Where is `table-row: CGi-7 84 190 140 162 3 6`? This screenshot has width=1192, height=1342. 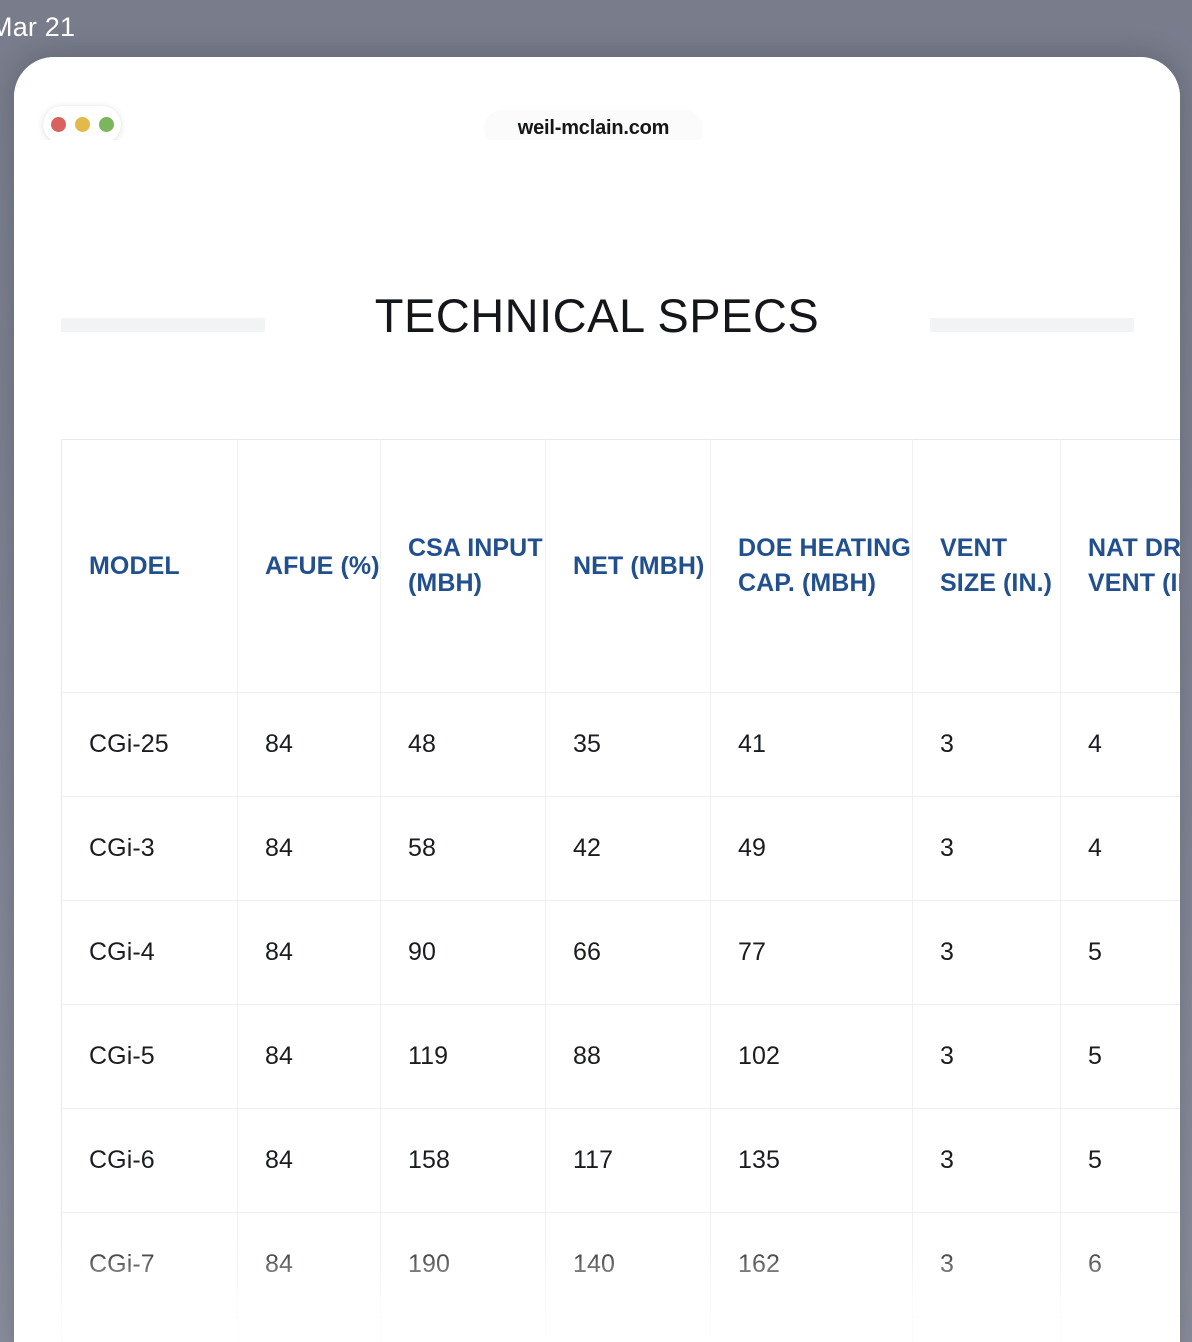 table-row: CGi-7 84 190 140 162 3 6 is located at coordinates (620, 1264).